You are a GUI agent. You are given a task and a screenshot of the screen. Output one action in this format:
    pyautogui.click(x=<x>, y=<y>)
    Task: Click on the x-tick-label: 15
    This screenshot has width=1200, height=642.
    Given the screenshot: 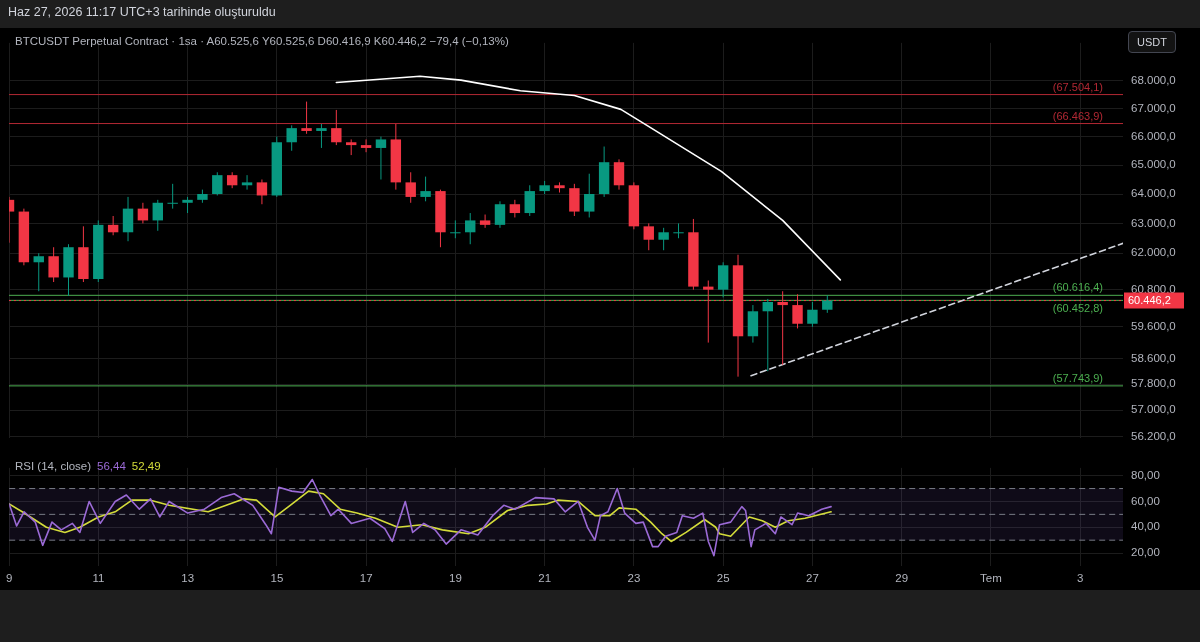 What is the action you would take?
    pyautogui.click(x=277, y=578)
    